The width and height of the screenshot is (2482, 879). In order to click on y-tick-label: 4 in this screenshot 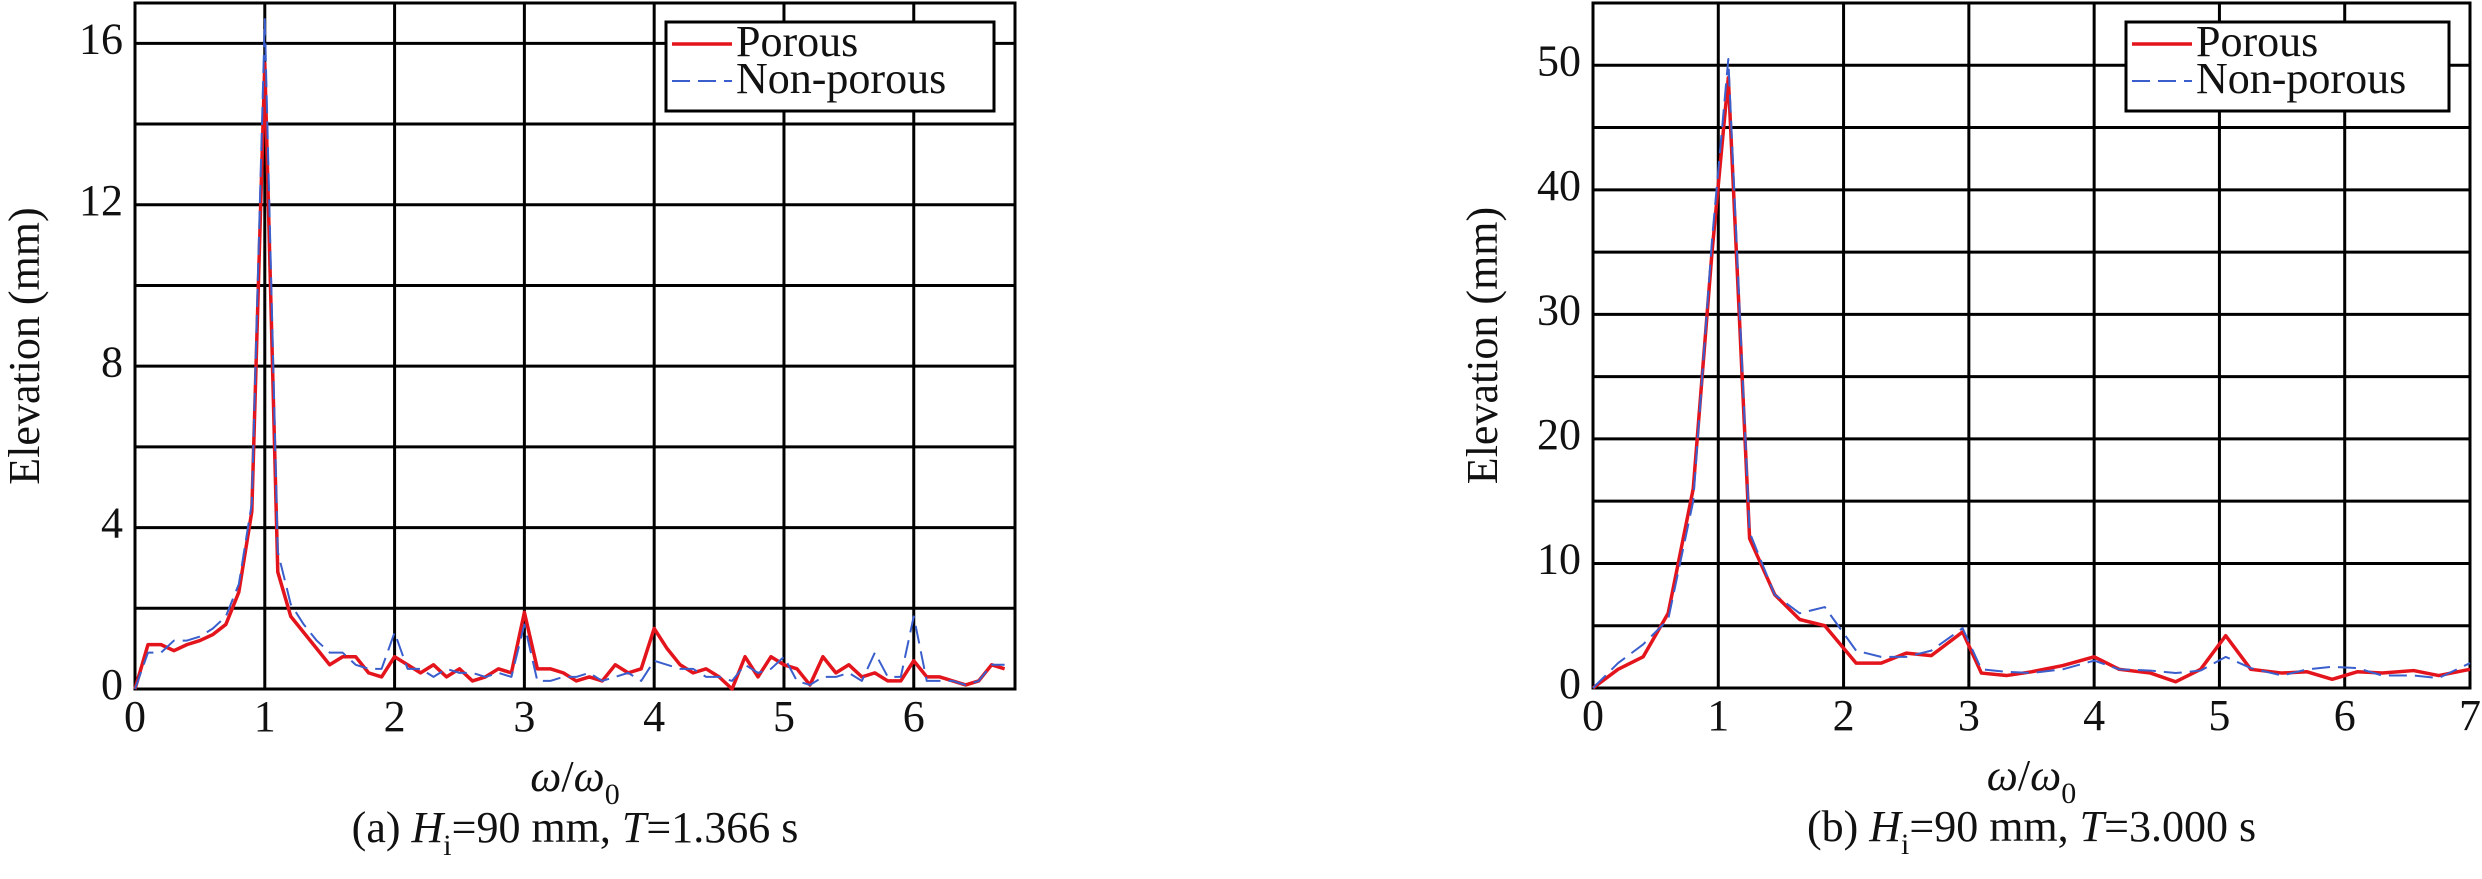, I will do `click(112, 523)`.